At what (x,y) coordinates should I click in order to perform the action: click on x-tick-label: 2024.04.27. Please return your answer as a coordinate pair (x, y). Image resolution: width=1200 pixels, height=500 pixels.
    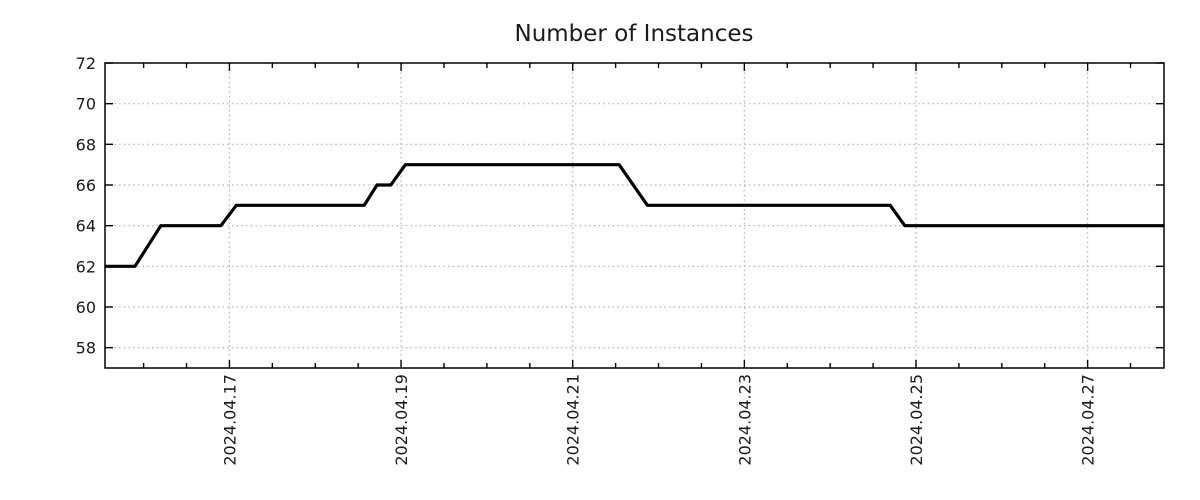
    Looking at the image, I should click on (1088, 420).